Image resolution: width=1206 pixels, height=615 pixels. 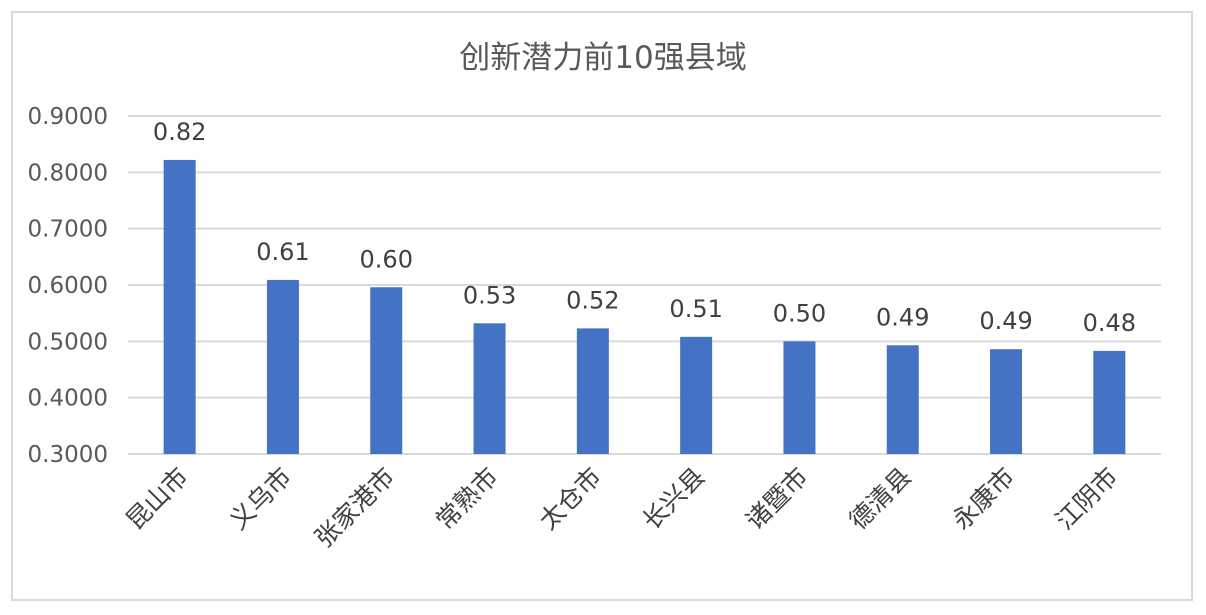 I want to click on x-category-label: 德清县, so click(x=880, y=499).